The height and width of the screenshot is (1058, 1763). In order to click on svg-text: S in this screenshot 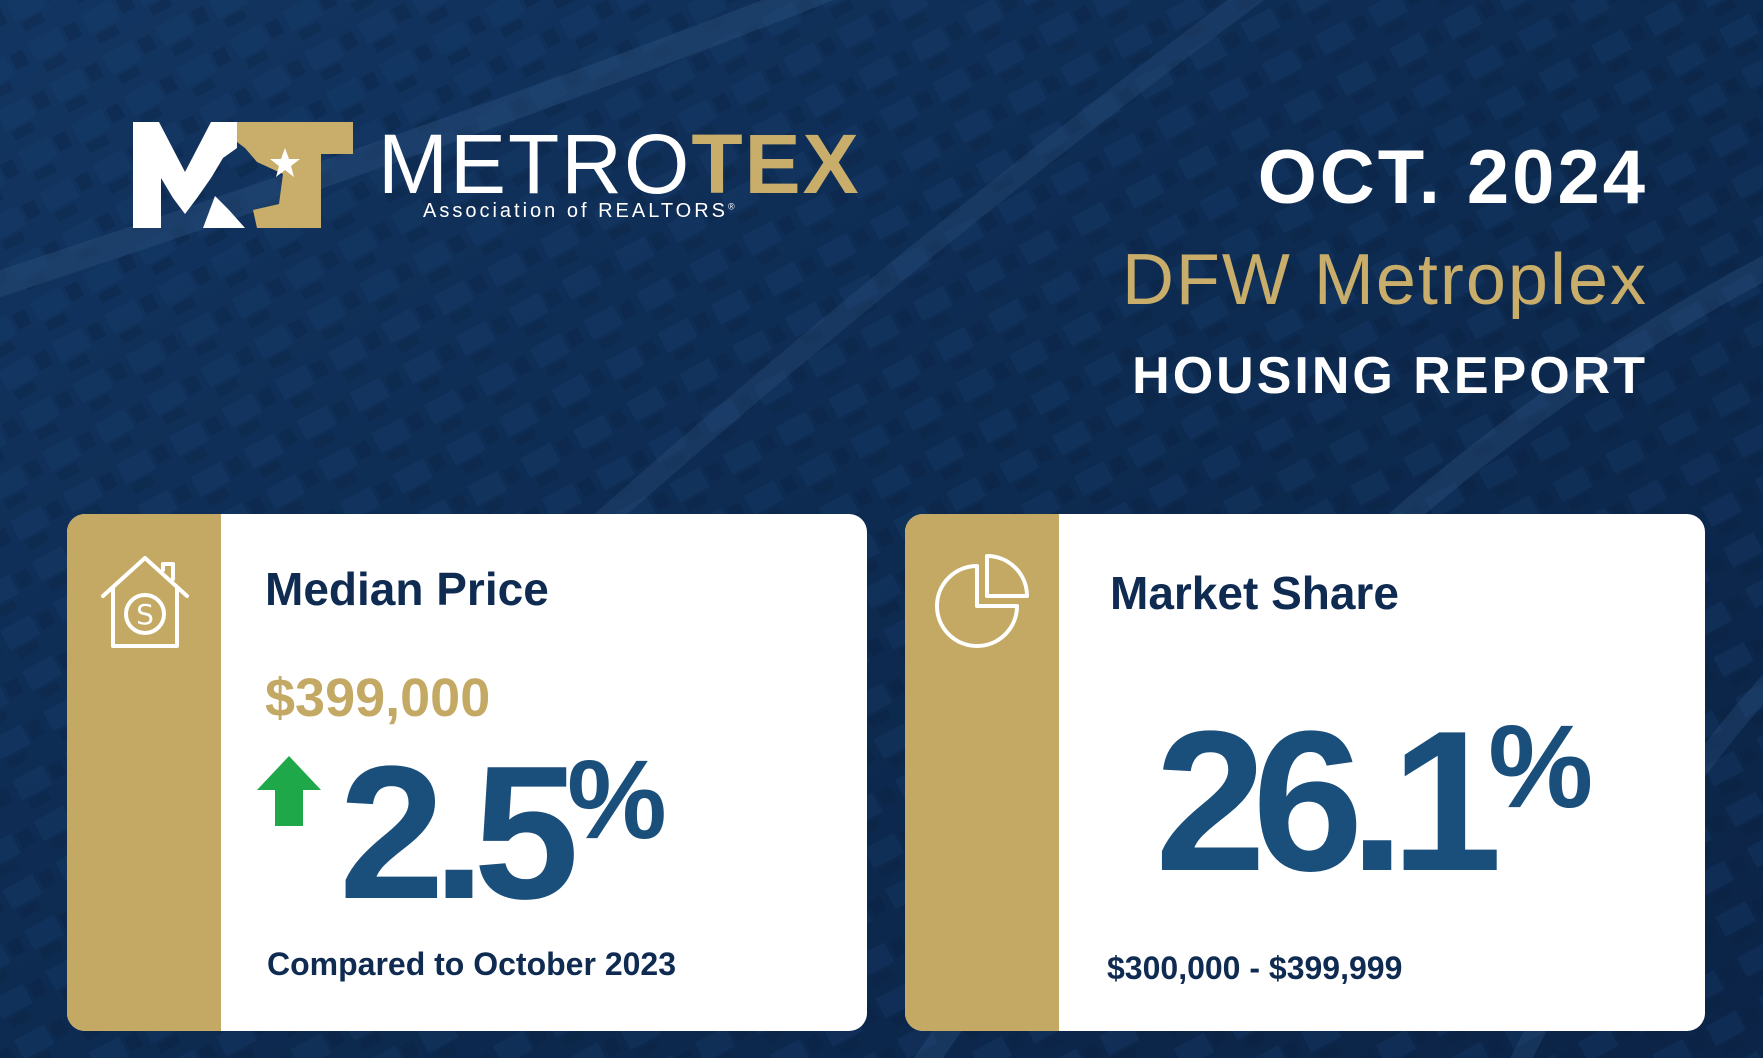, I will do `click(145, 614)`.